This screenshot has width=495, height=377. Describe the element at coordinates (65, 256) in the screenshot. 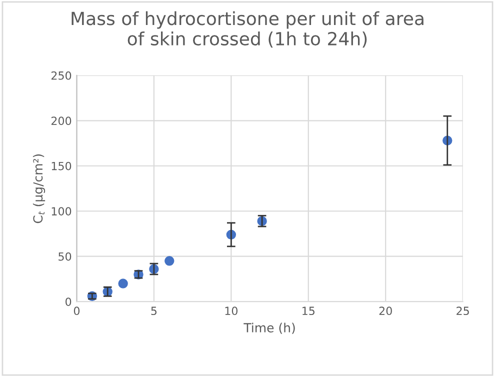

I see `y-tick-label: 50` at that location.